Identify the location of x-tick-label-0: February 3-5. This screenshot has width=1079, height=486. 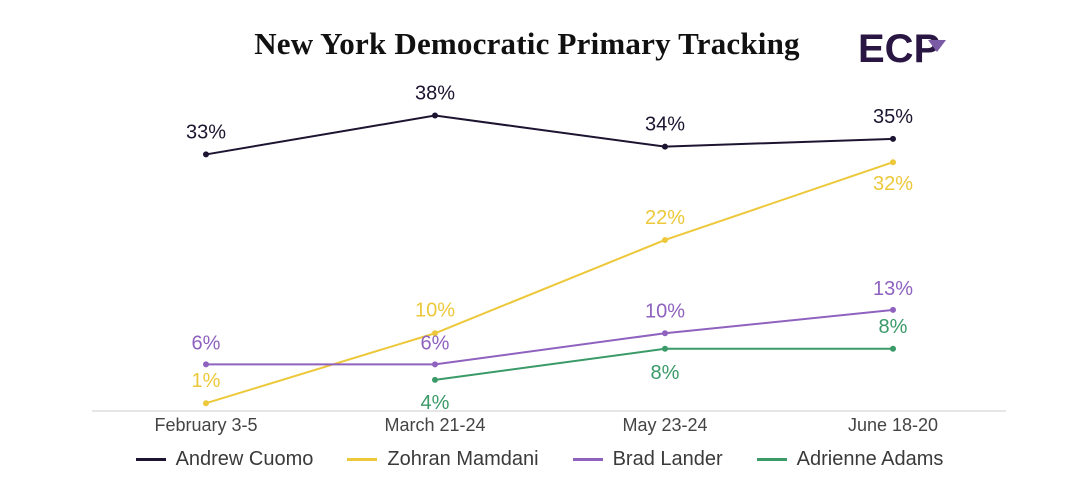
(205, 425).